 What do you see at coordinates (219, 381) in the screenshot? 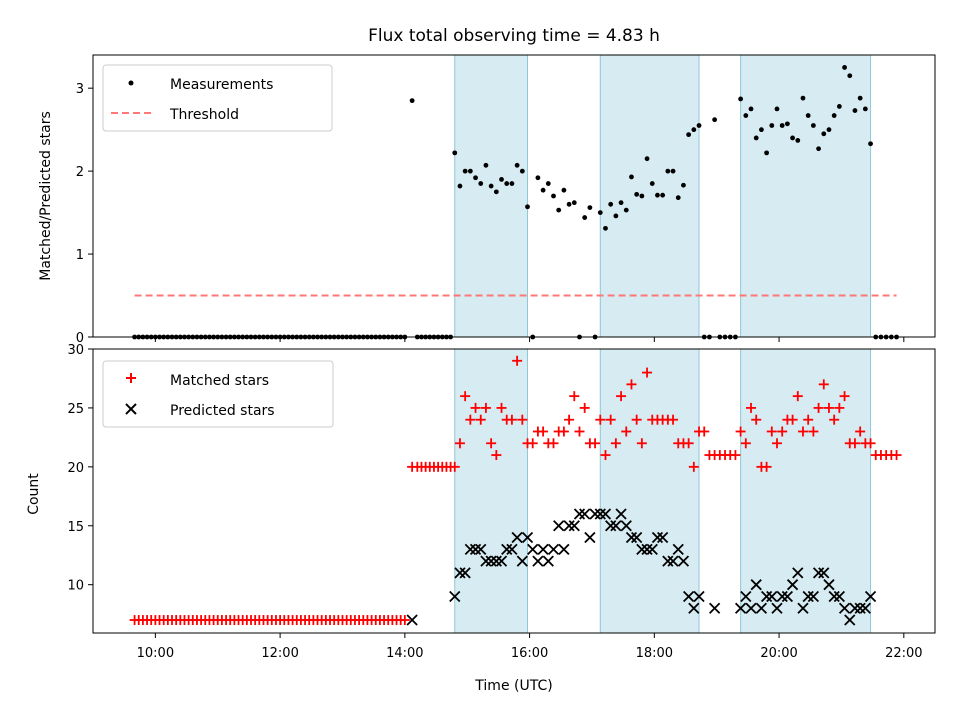
I see `legend-matched-label: Matched stars` at bounding box center [219, 381].